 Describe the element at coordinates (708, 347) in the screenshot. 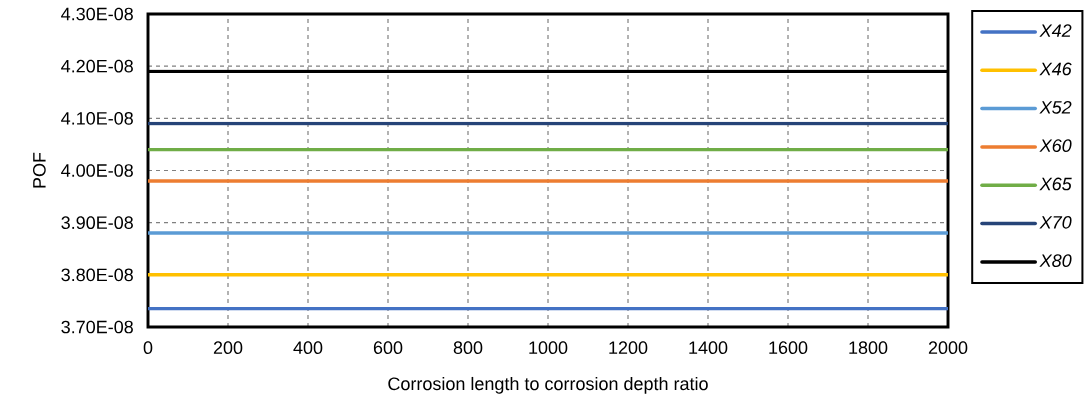

I see `x-tick-label: 1400` at that location.